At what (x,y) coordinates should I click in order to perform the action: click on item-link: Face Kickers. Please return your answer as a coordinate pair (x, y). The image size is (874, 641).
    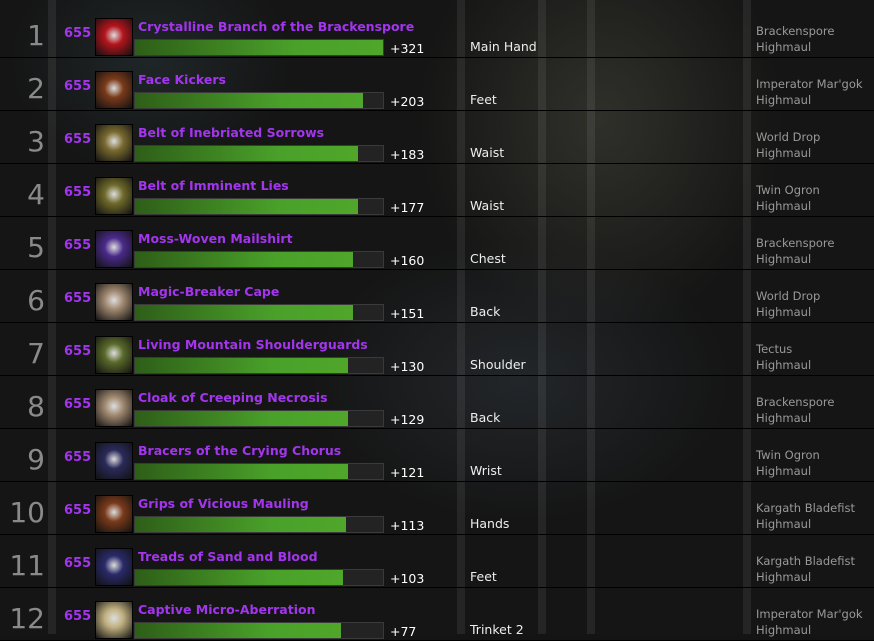
    Looking at the image, I should click on (182, 79).